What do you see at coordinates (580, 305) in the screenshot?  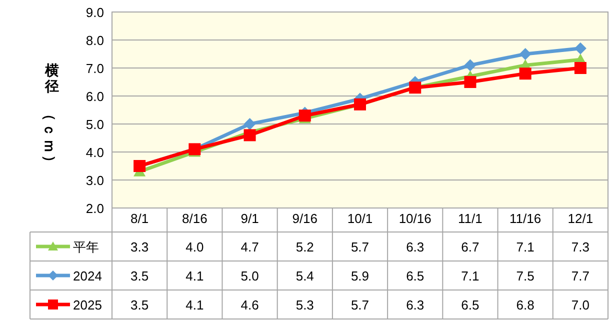 I see `data-label: 7.0` at bounding box center [580, 305].